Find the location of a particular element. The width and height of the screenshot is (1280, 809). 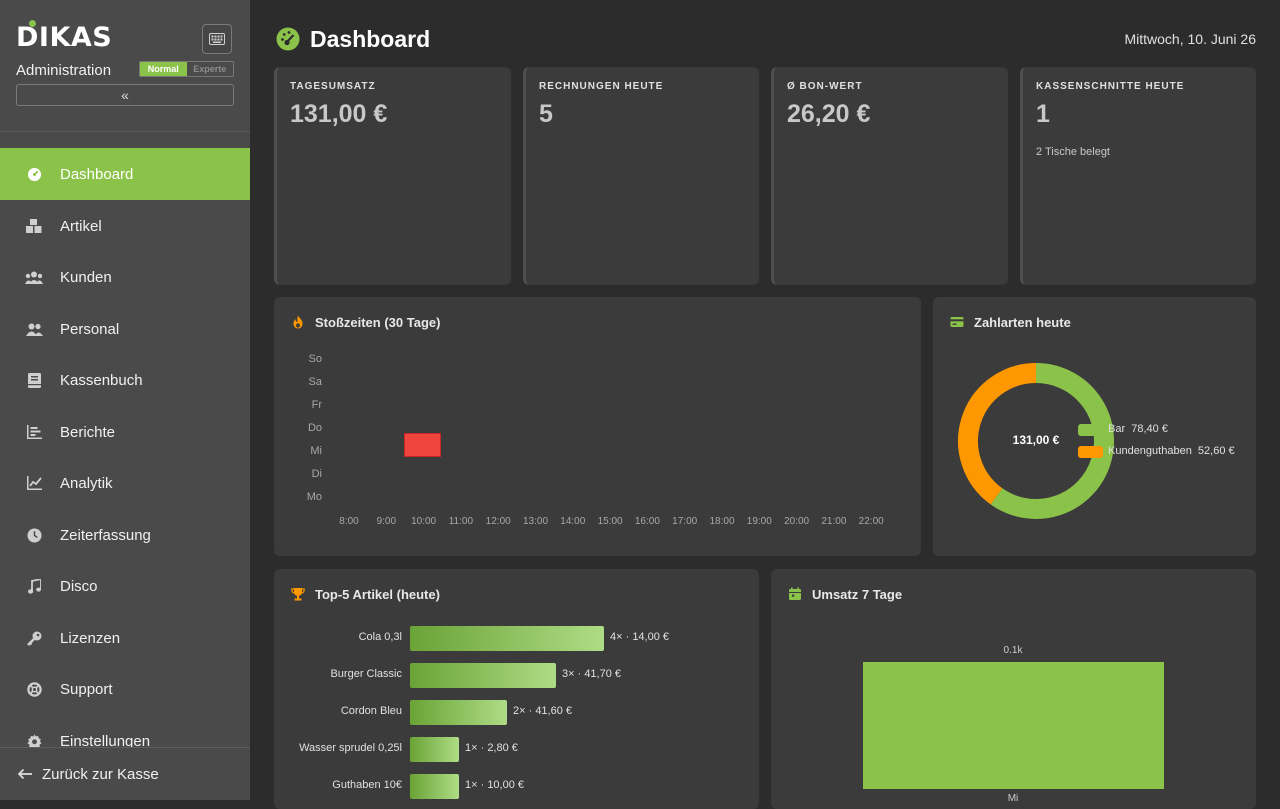

heatmap-day-label: Do is located at coordinates (314, 428).